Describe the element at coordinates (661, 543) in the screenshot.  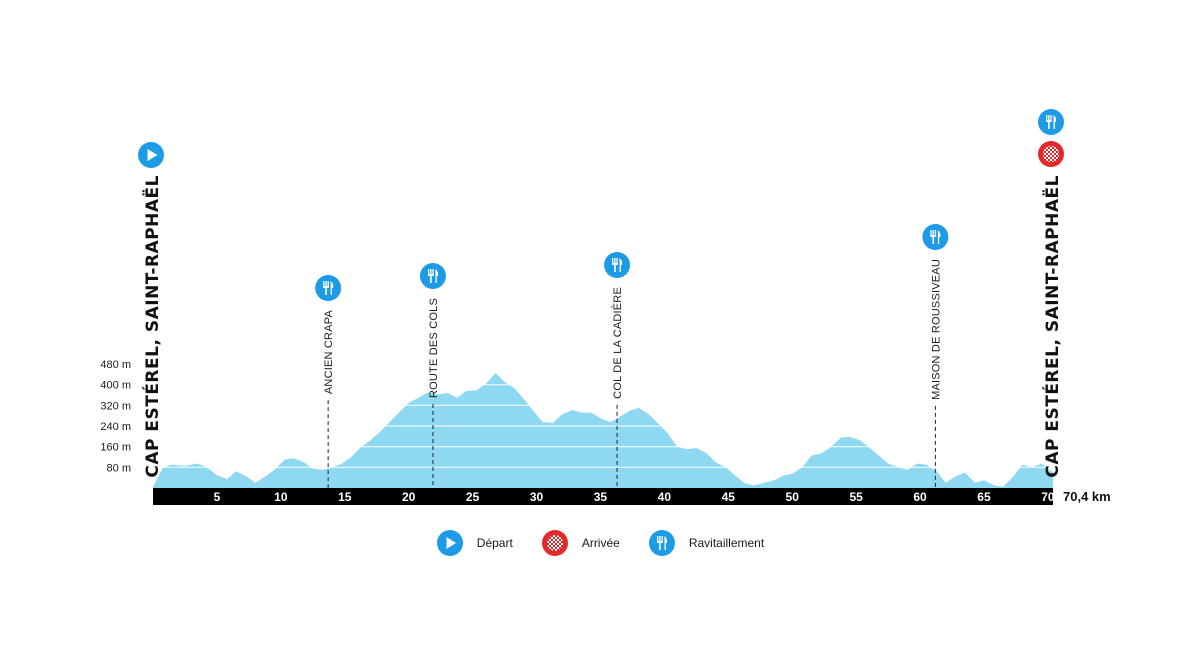
I see `fork-knife-icon` at that location.